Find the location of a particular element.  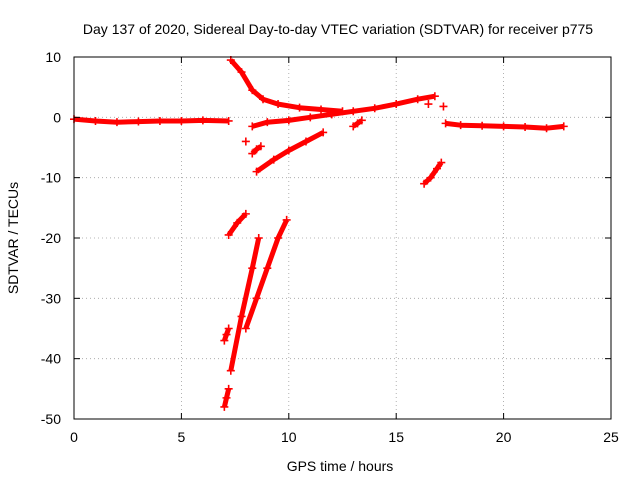

series-arc-long-steep is located at coordinates (266, 274).